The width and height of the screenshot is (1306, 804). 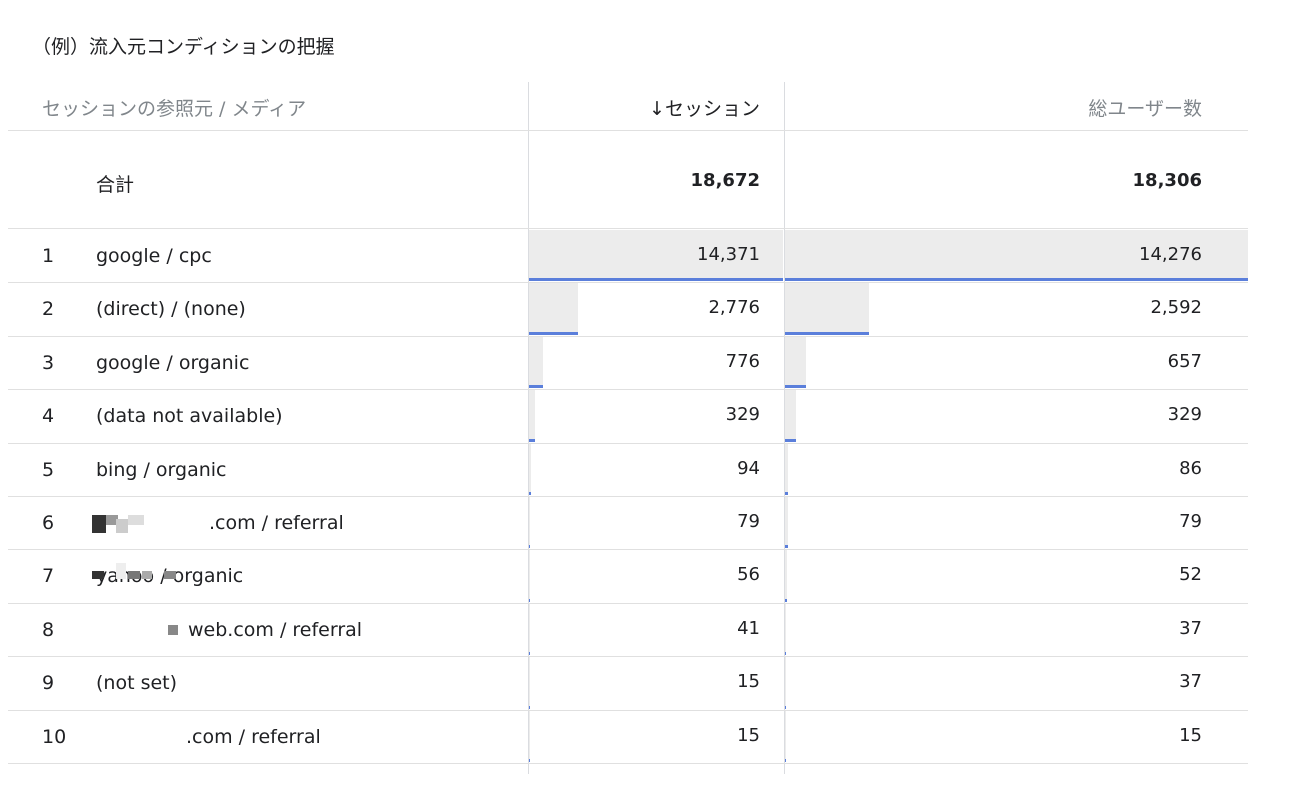 I want to click on row-users: 14,276, so click(x=1170, y=254).